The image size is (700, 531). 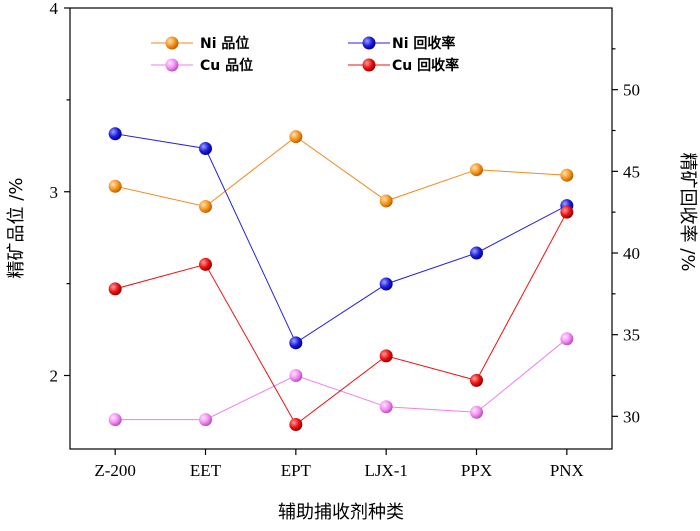 I want to click on y-axis-left-title: 精矿品位 /%, so click(x=16, y=228).